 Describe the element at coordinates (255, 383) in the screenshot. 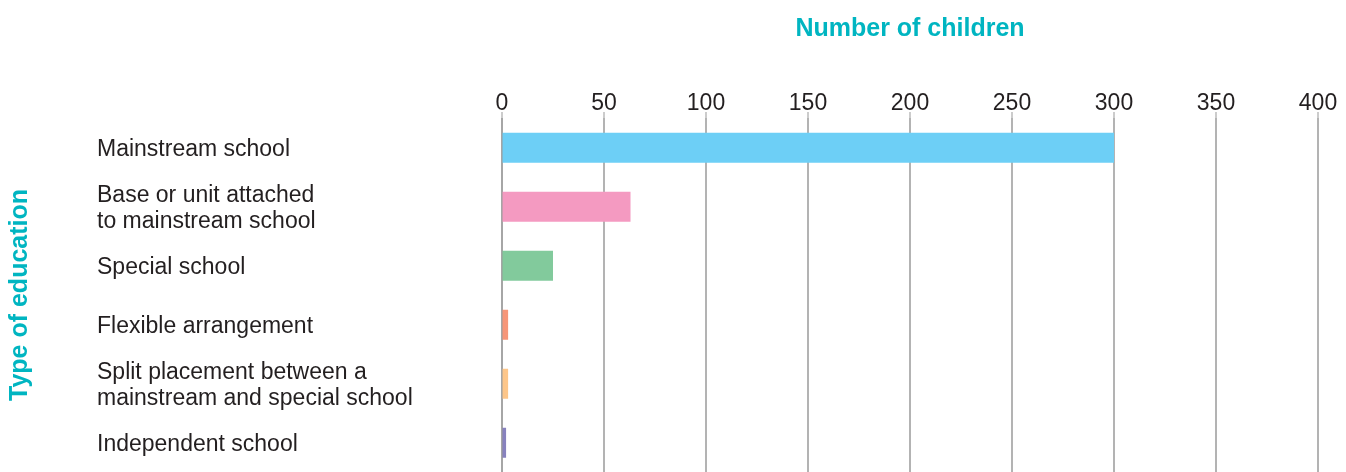

I see `y-tick-label: Split placement between a mainstream and special school` at that location.